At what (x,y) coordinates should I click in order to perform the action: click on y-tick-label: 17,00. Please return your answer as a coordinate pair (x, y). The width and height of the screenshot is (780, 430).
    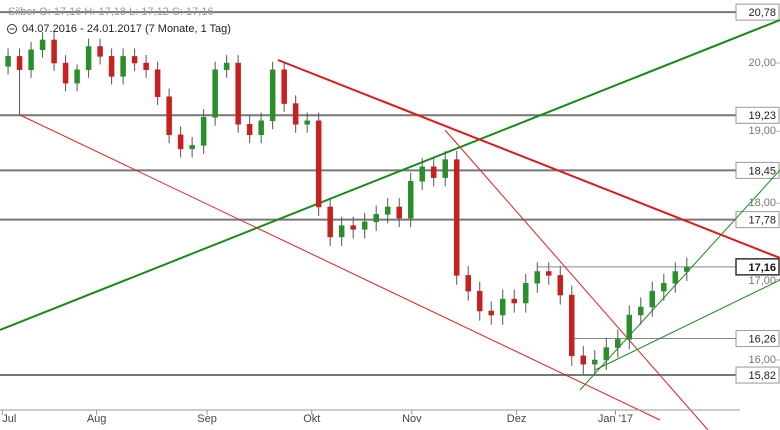
    Looking at the image, I should click on (762, 281).